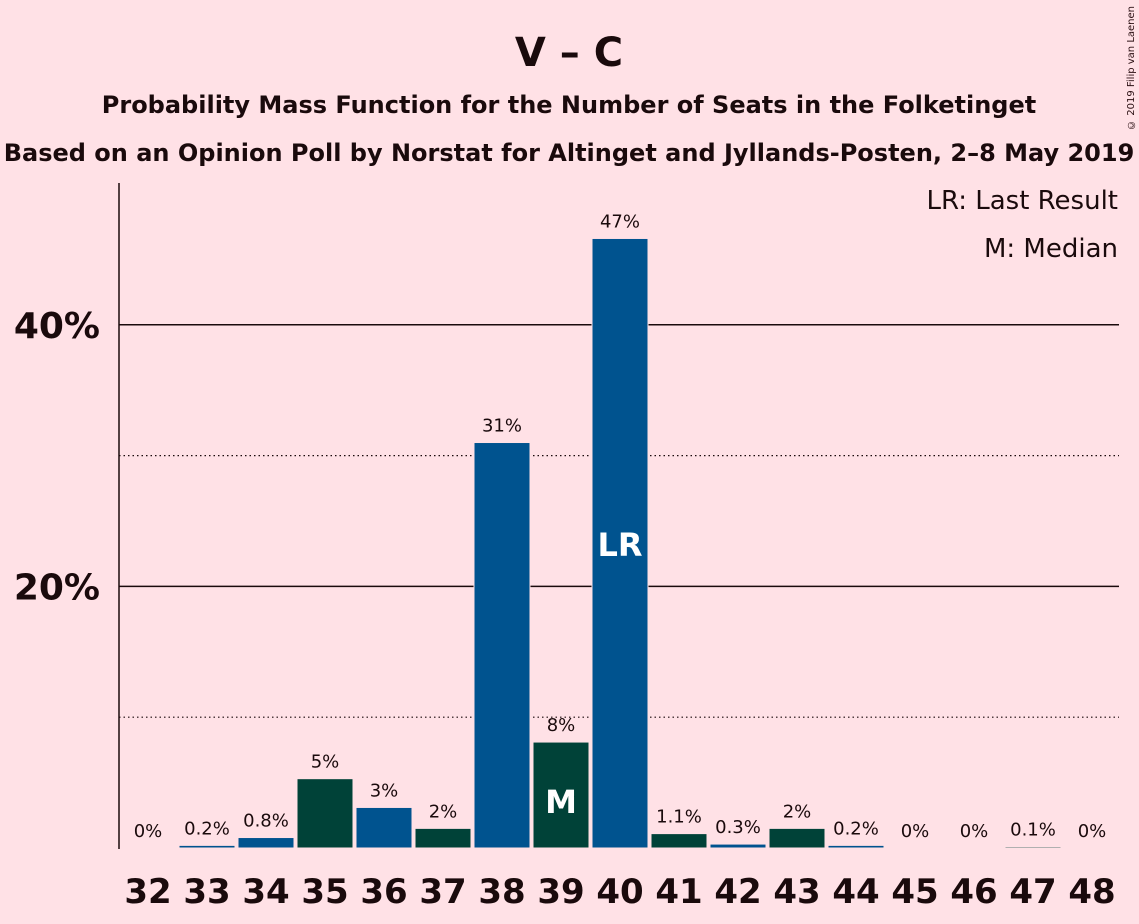 The width and height of the screenshot is (1139, 924). What do you see at coordinates (914, 892) in the screenshot?
I see `x-tick-label: 45` at bounding box center [914, 892].